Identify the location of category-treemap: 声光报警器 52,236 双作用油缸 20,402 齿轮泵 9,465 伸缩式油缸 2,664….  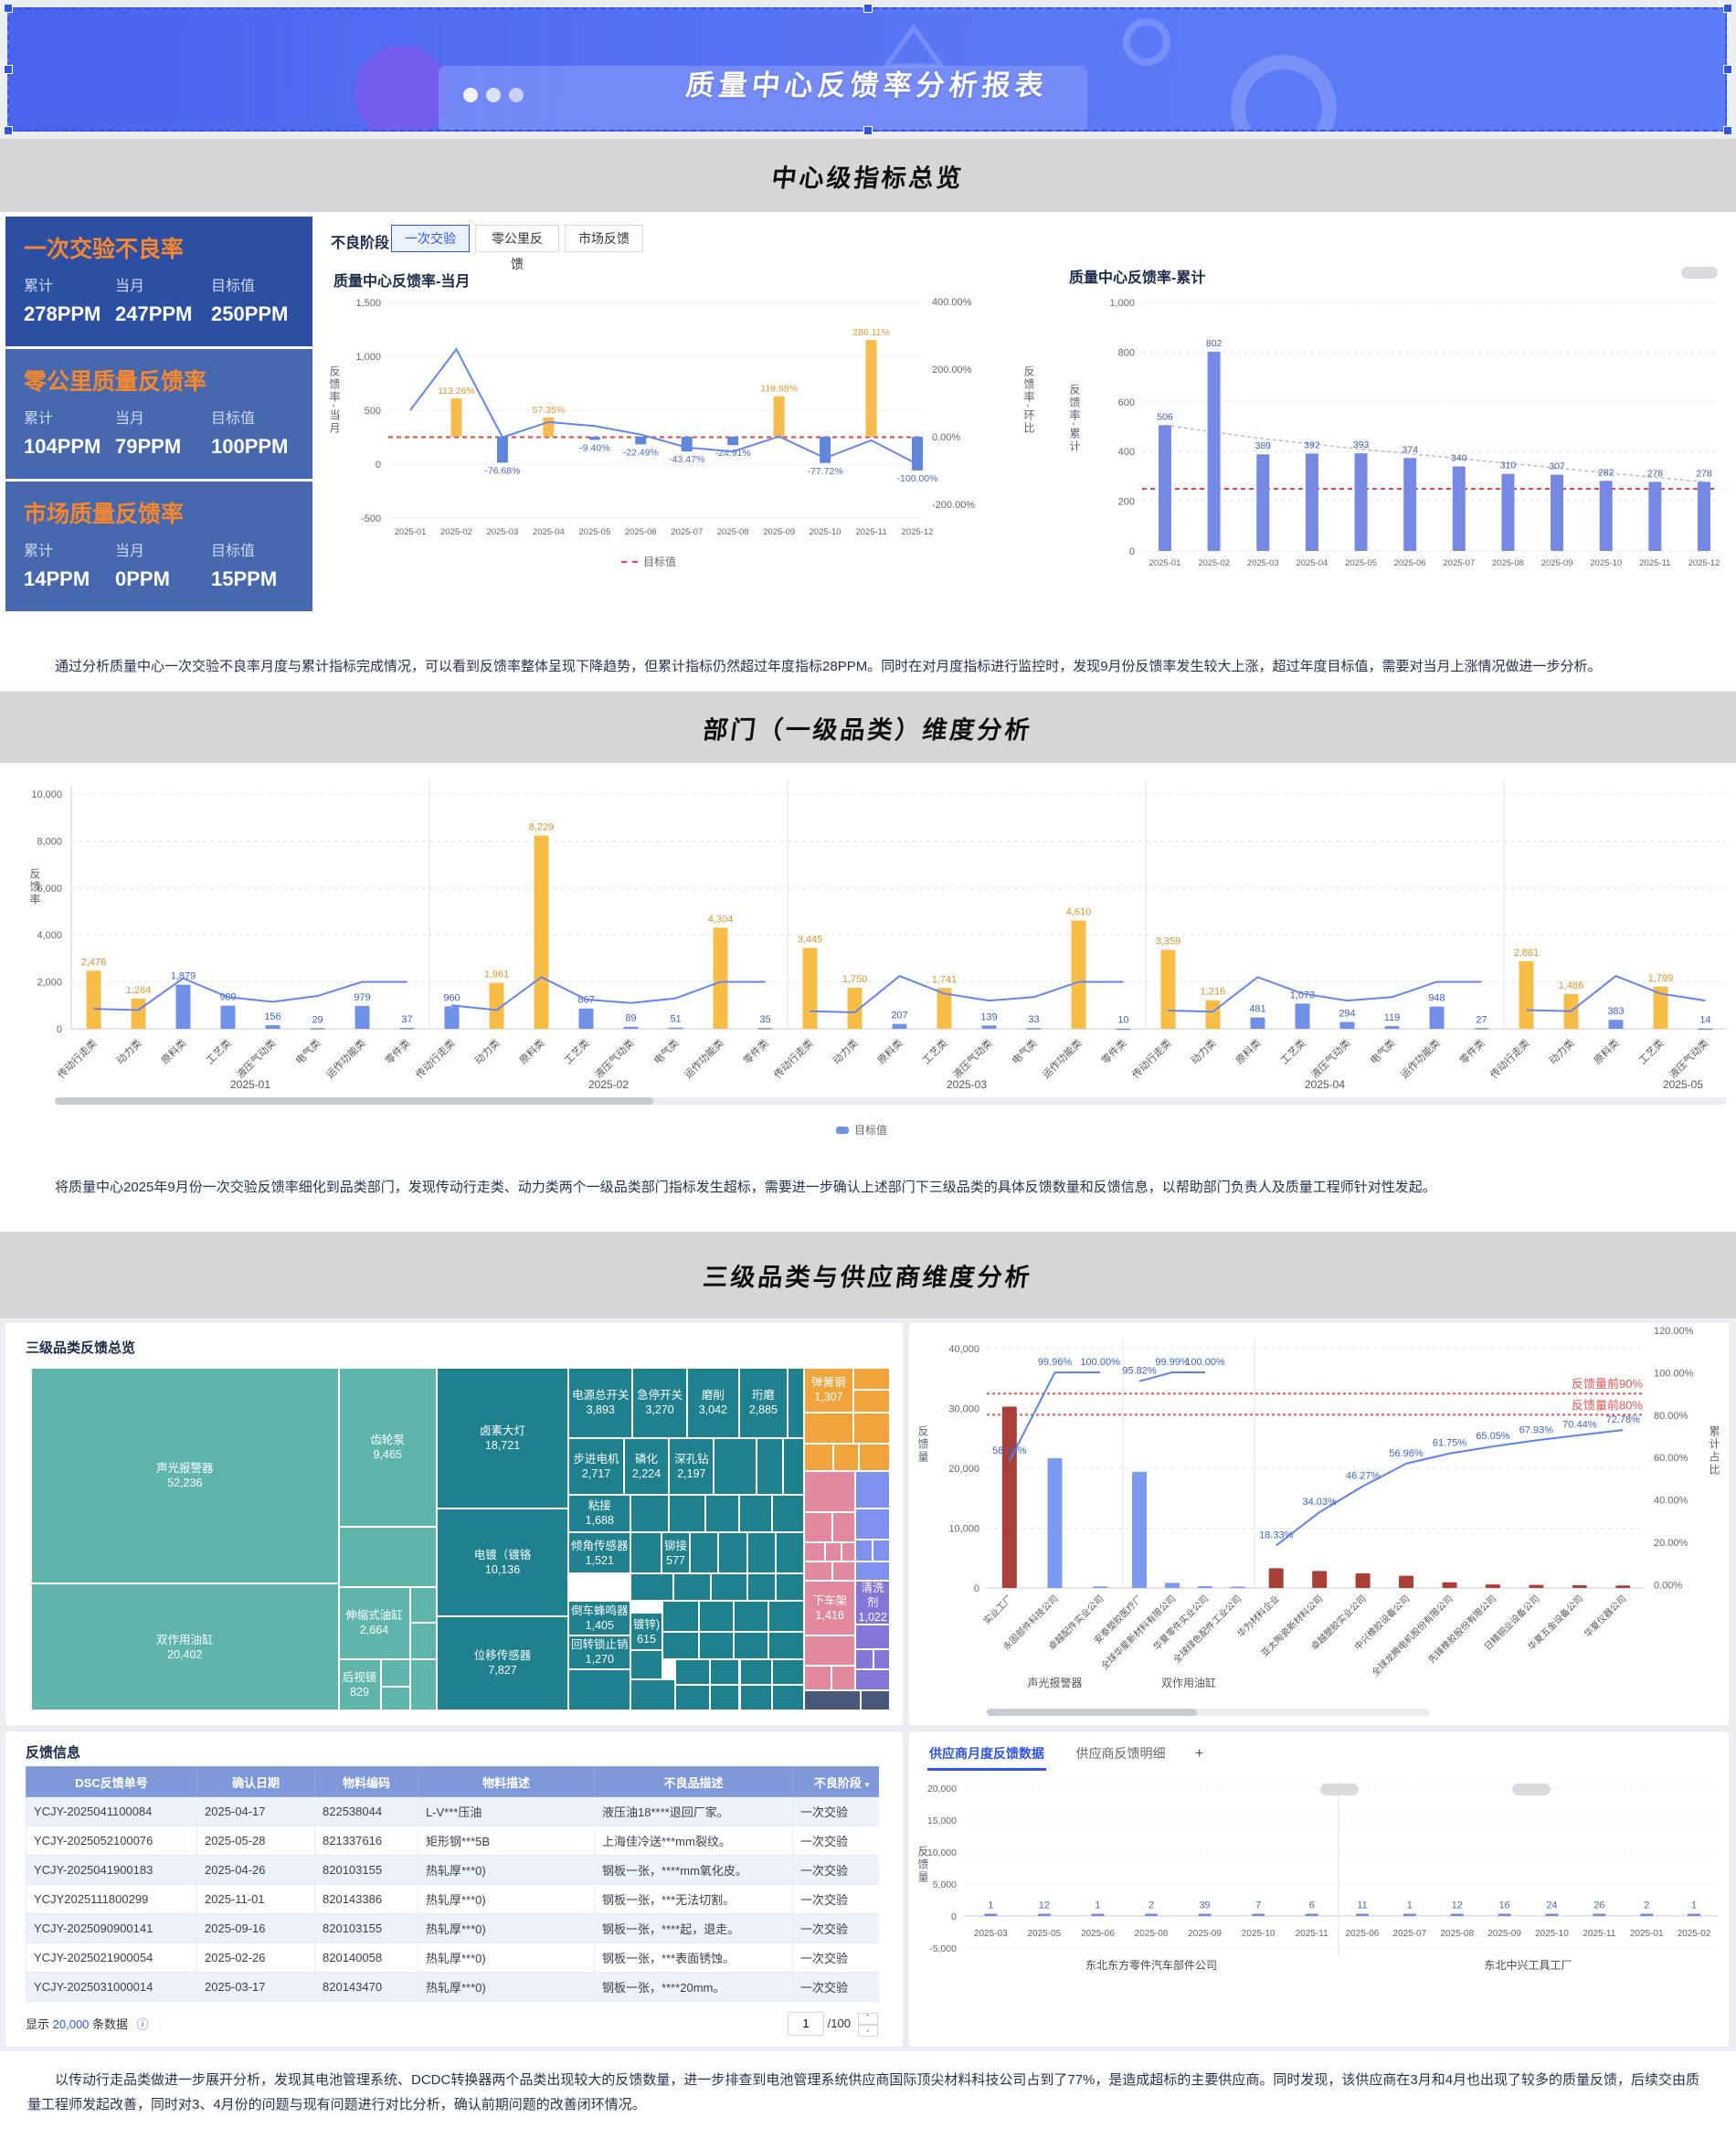
(460, 1539).